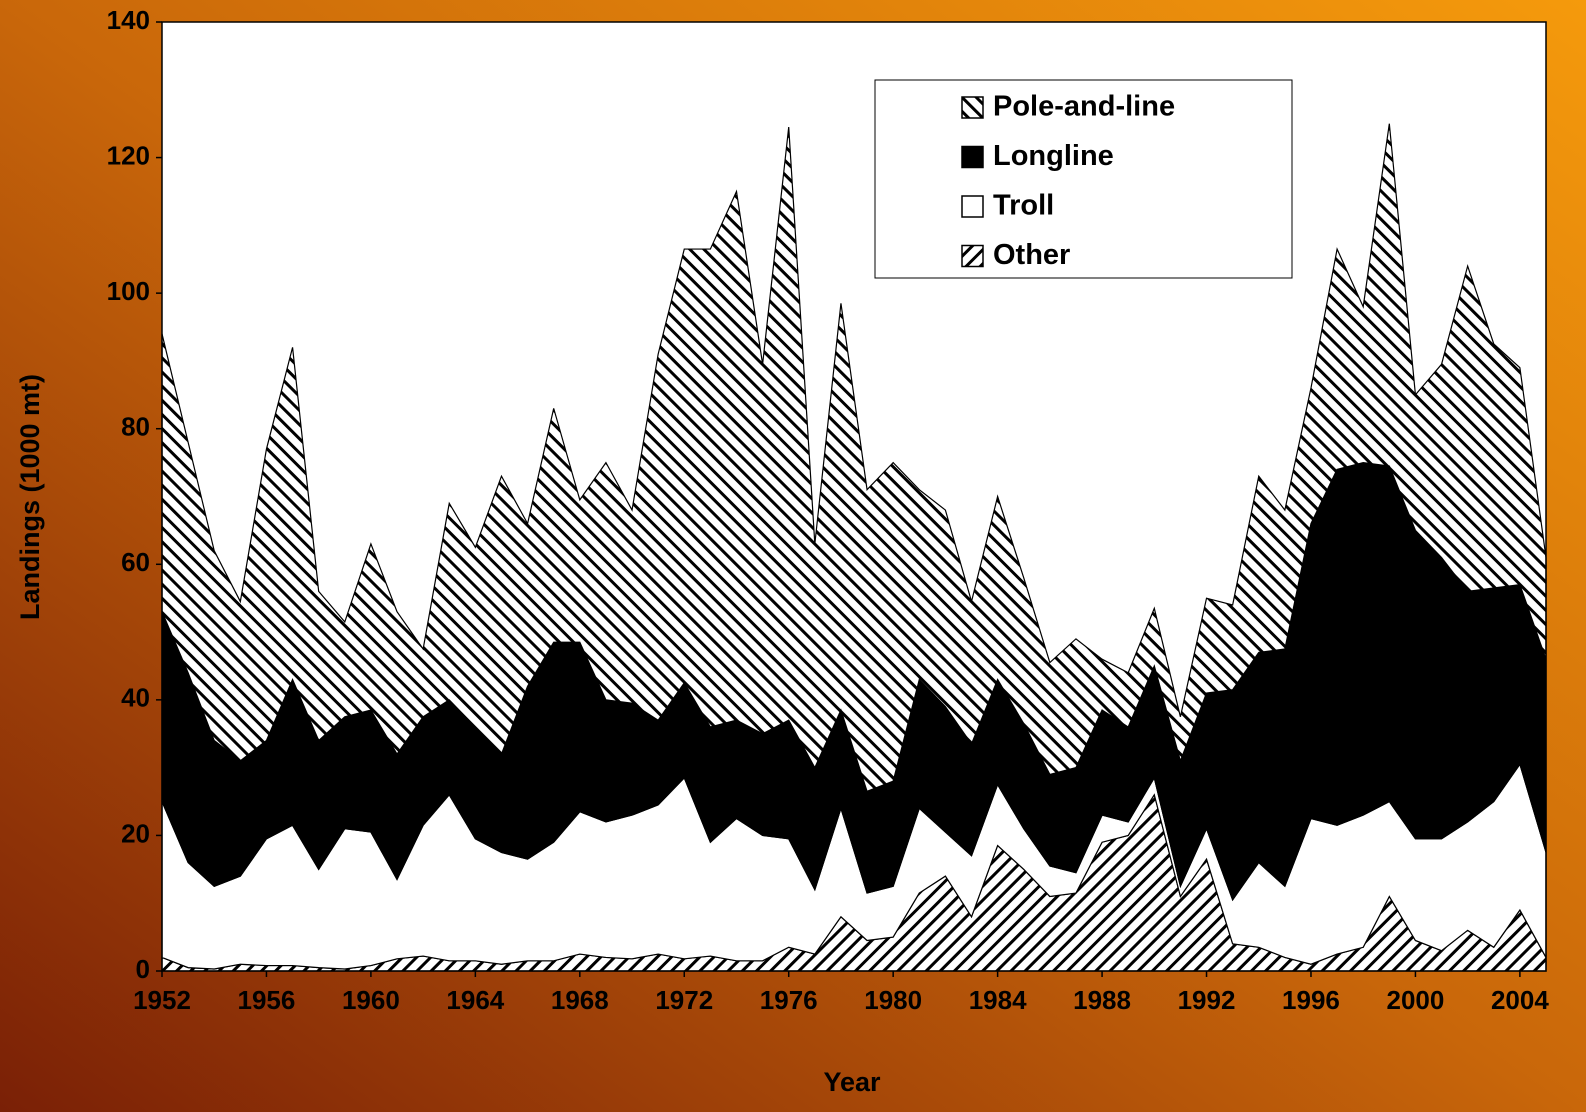 This screenshot has height=1112, width=1586. I want to click on x-tick-label: 1976, so click(789, 1000).